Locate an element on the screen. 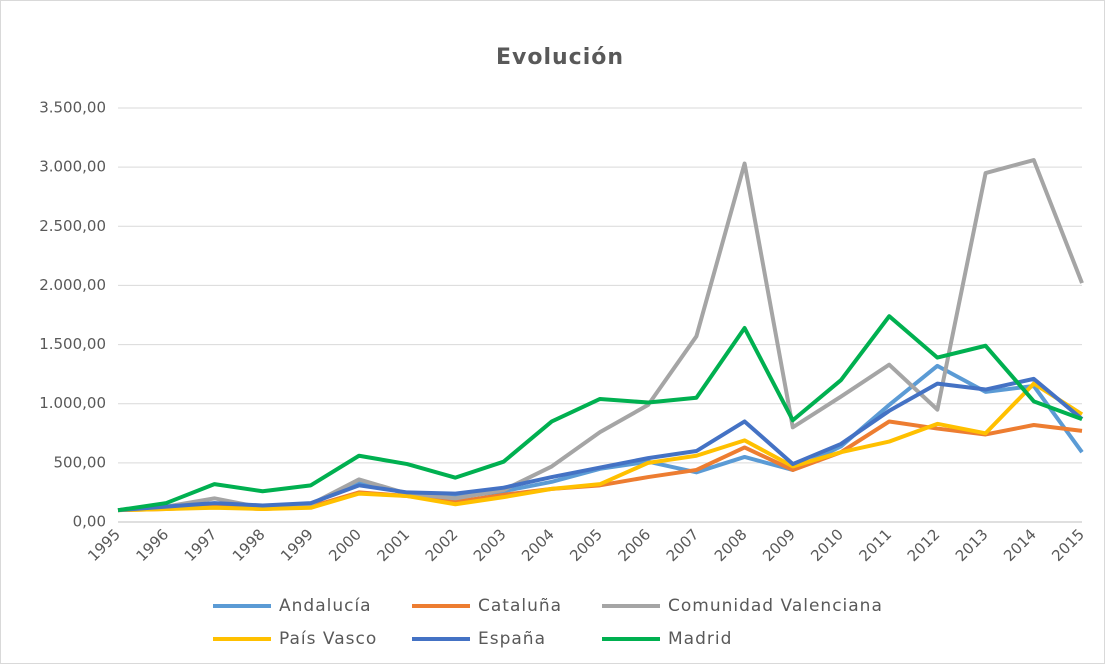 This screenshot has width=1105, height=664. y-tick-label: 3.500,00 is located at coordinates (72, 108).